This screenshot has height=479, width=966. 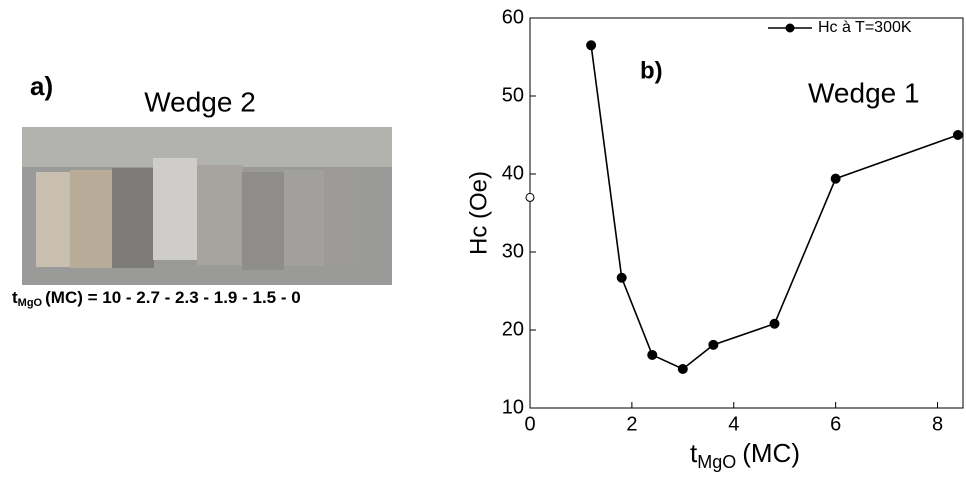 I want to click on x-tick-label: 6, so click(x=835, y=424).